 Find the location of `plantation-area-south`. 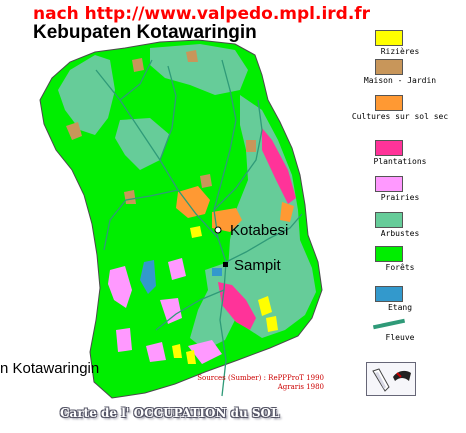

plantation-area-south is located at coordinates (237, 306).